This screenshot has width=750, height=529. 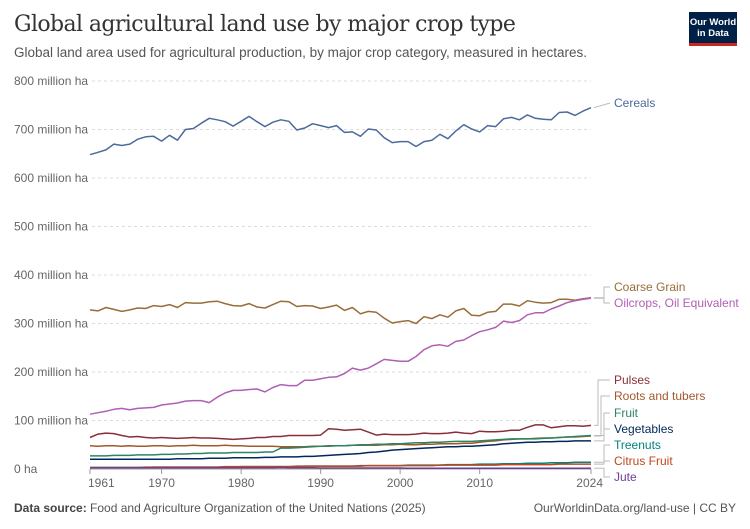 I want to click on series-line-fruit, so click(x=341, y=445).